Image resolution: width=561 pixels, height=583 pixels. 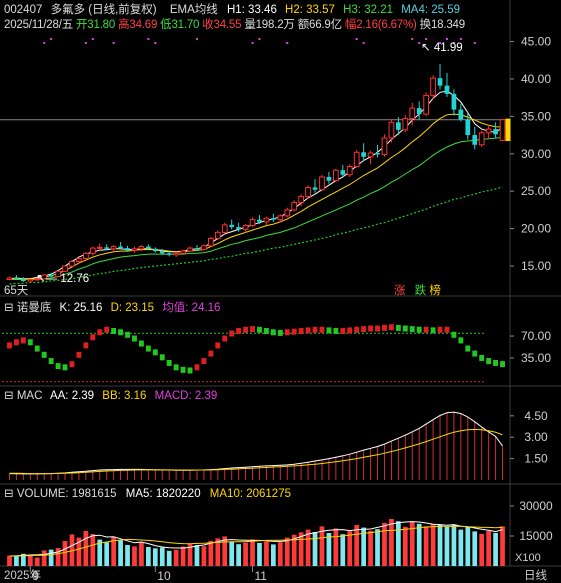 I want to click on price-tick-label: 30.00, so click(x=536, y=154).